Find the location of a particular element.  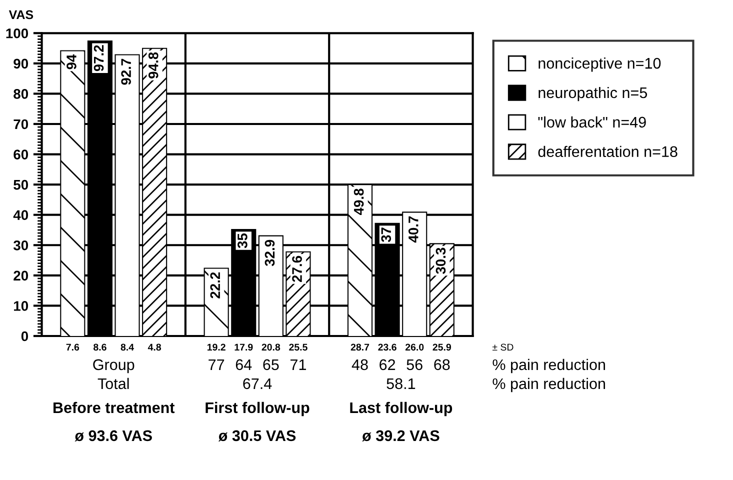

text: 68 is located at coordinates (442, 364).